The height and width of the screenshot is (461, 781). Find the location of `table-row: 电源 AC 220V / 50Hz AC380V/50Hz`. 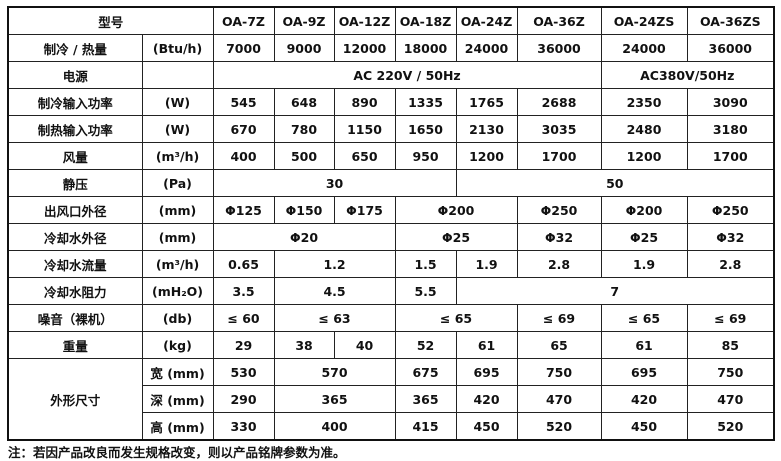

table-row: 电源 AC 220V / 50Hz AC380V/50Hz is located at coordinates (391, 75).